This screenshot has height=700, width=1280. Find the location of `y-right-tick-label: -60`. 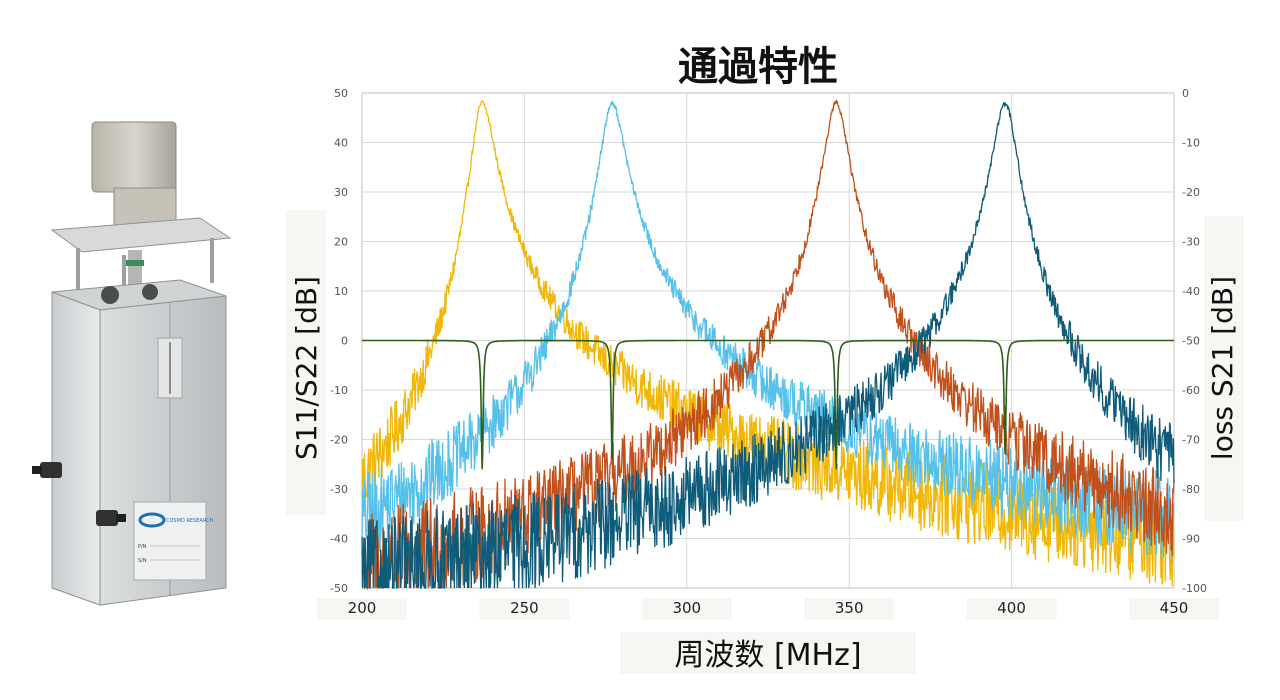

y-right-tick-label: -60 is located at coordinates (1191, 390).